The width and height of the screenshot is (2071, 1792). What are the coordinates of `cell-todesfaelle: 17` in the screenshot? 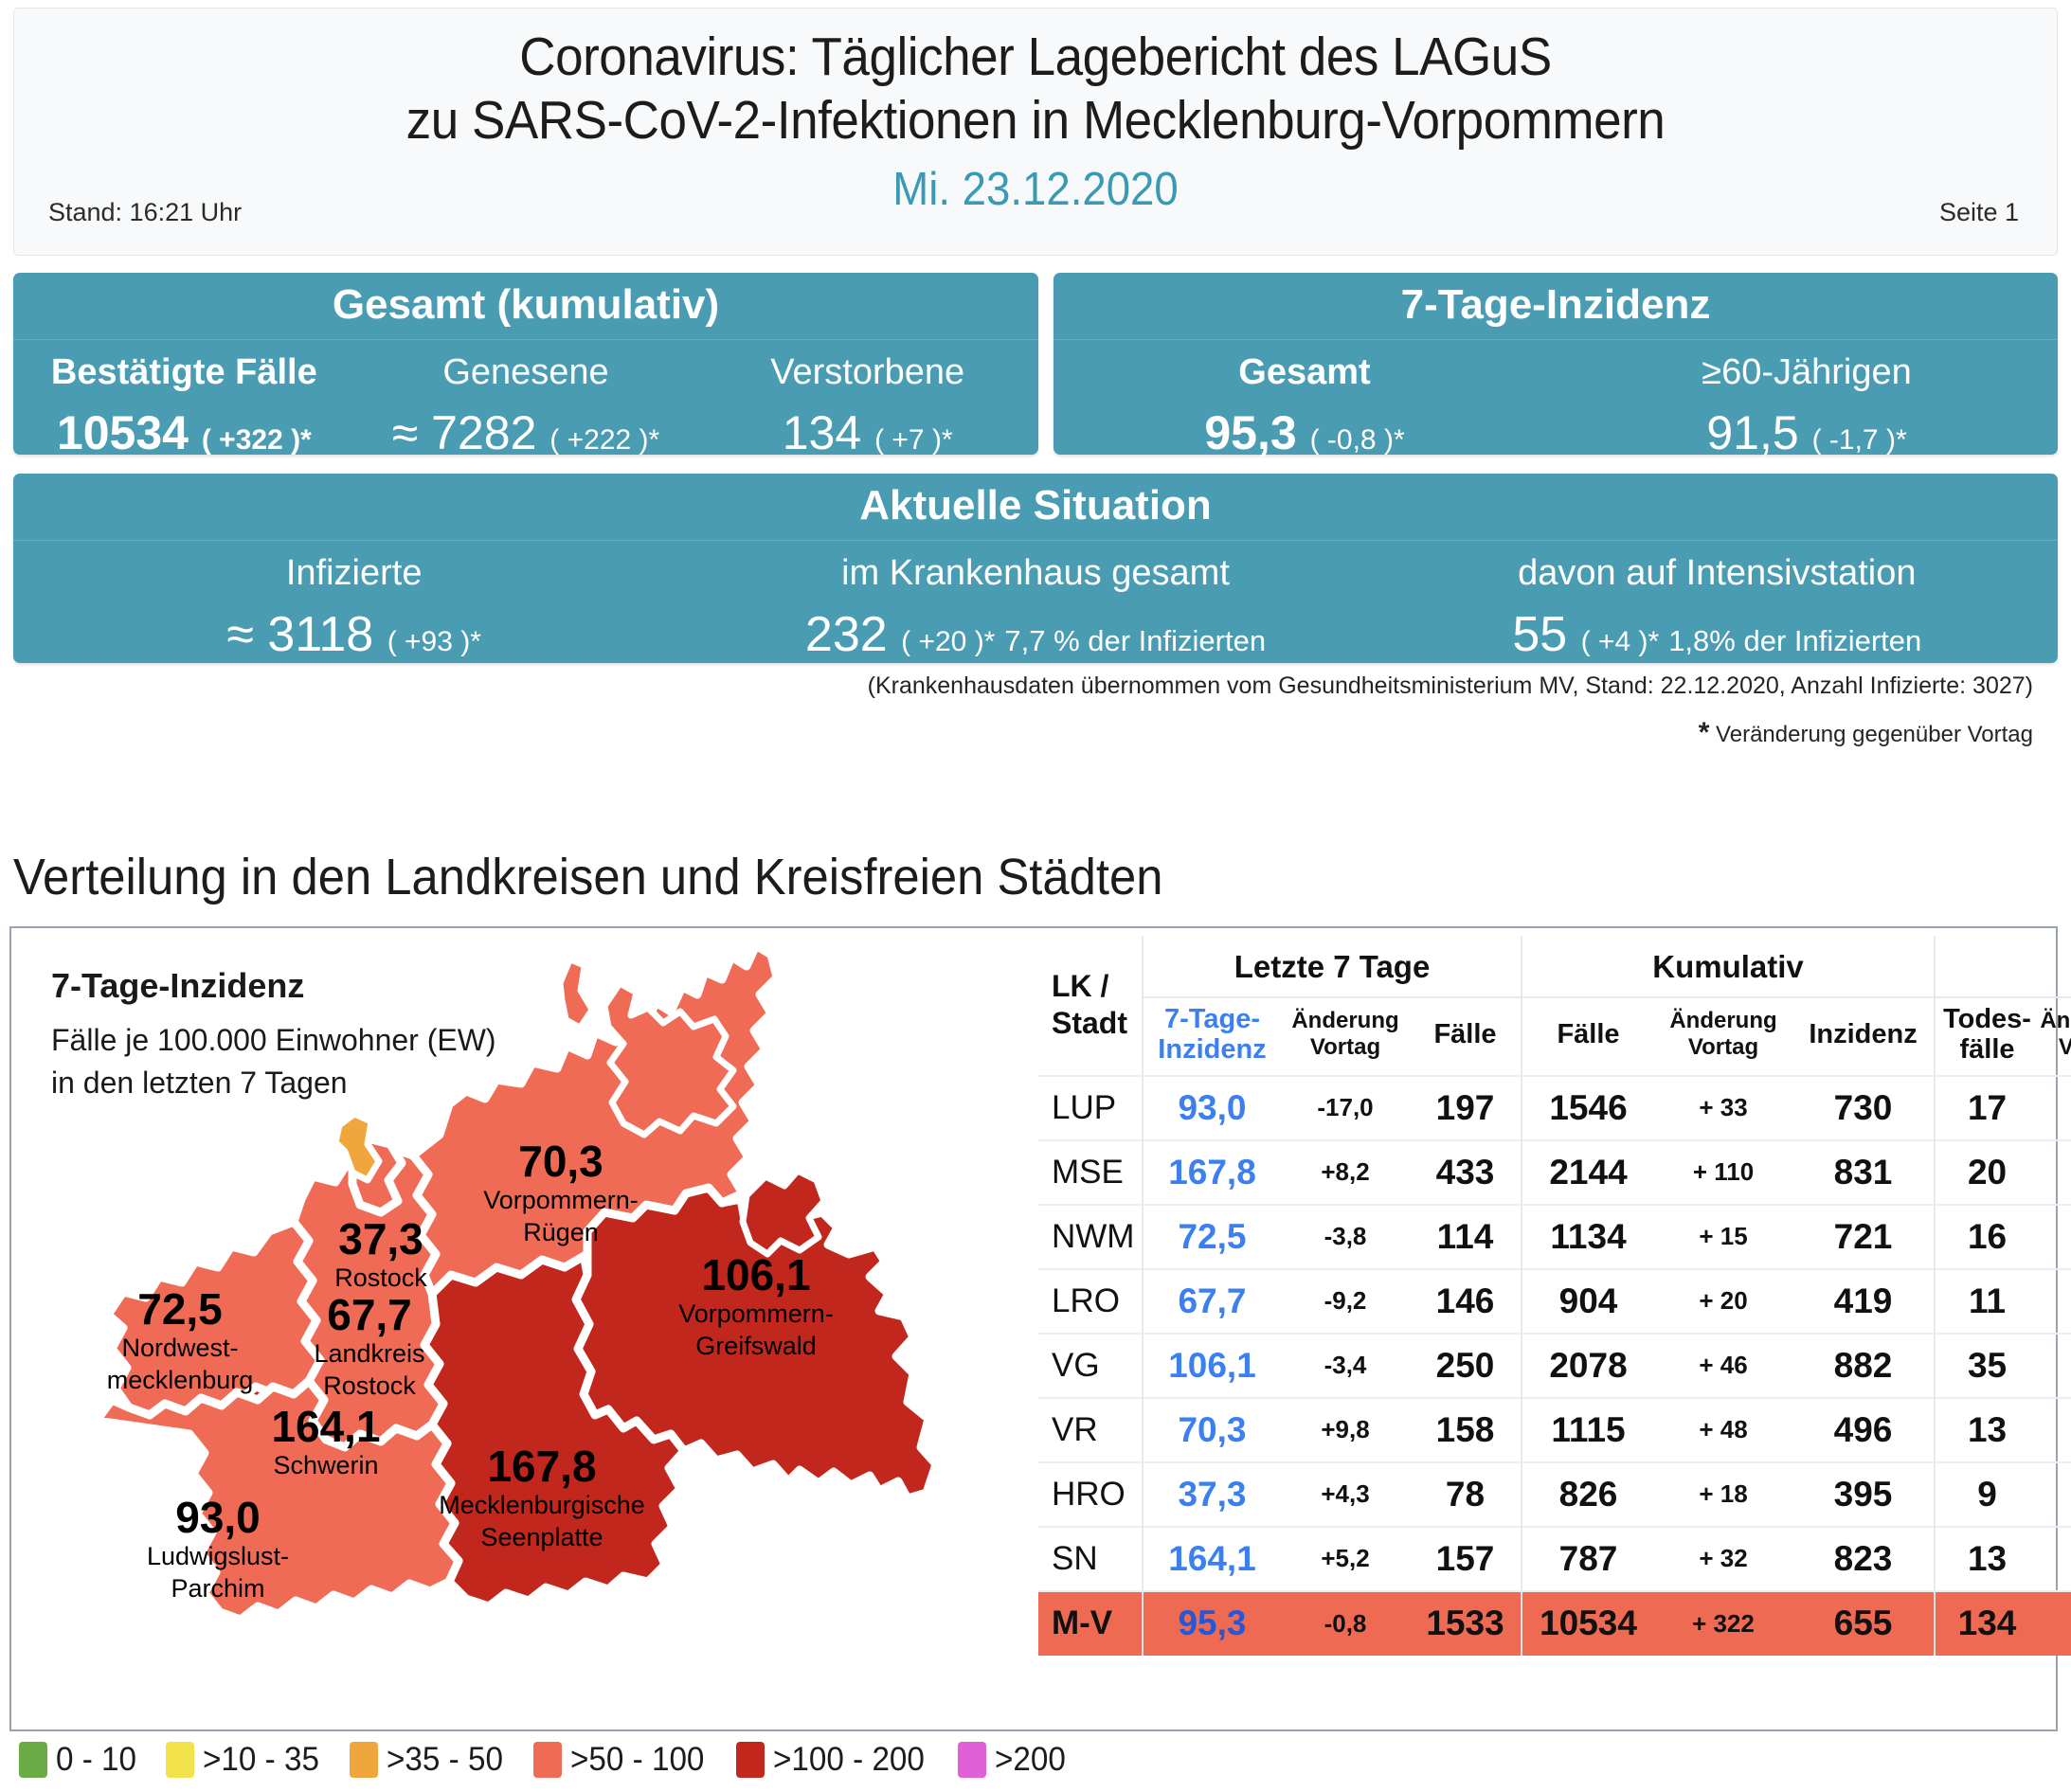 It's located at (1987, 1107).